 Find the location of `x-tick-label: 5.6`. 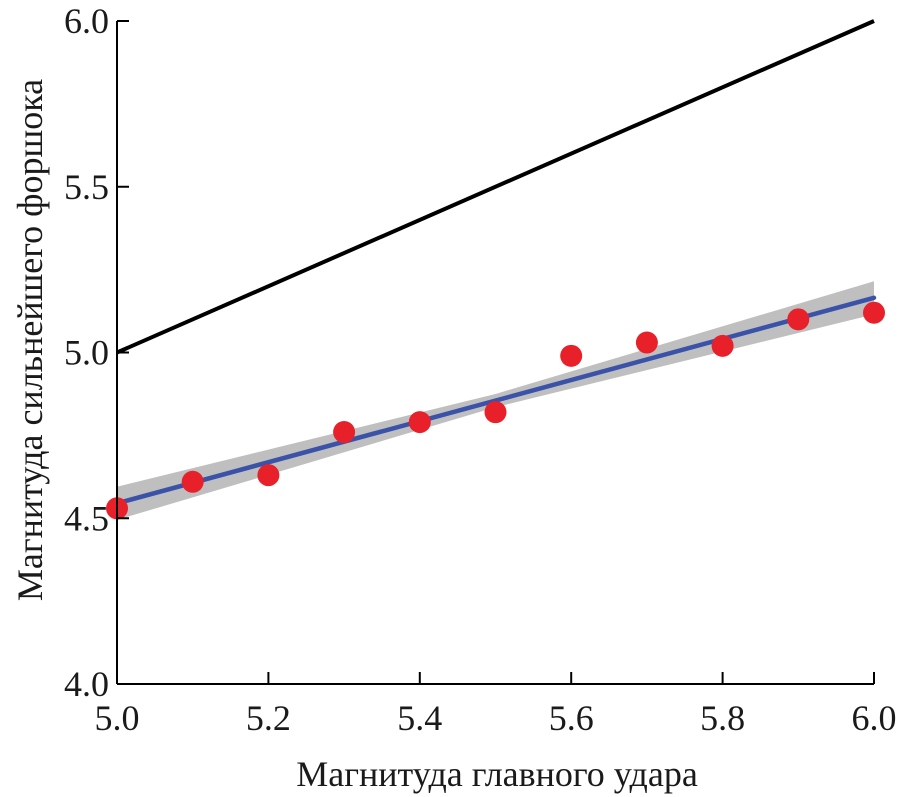

x-tick-label: 5.6 is located at coordinates (571, 718).